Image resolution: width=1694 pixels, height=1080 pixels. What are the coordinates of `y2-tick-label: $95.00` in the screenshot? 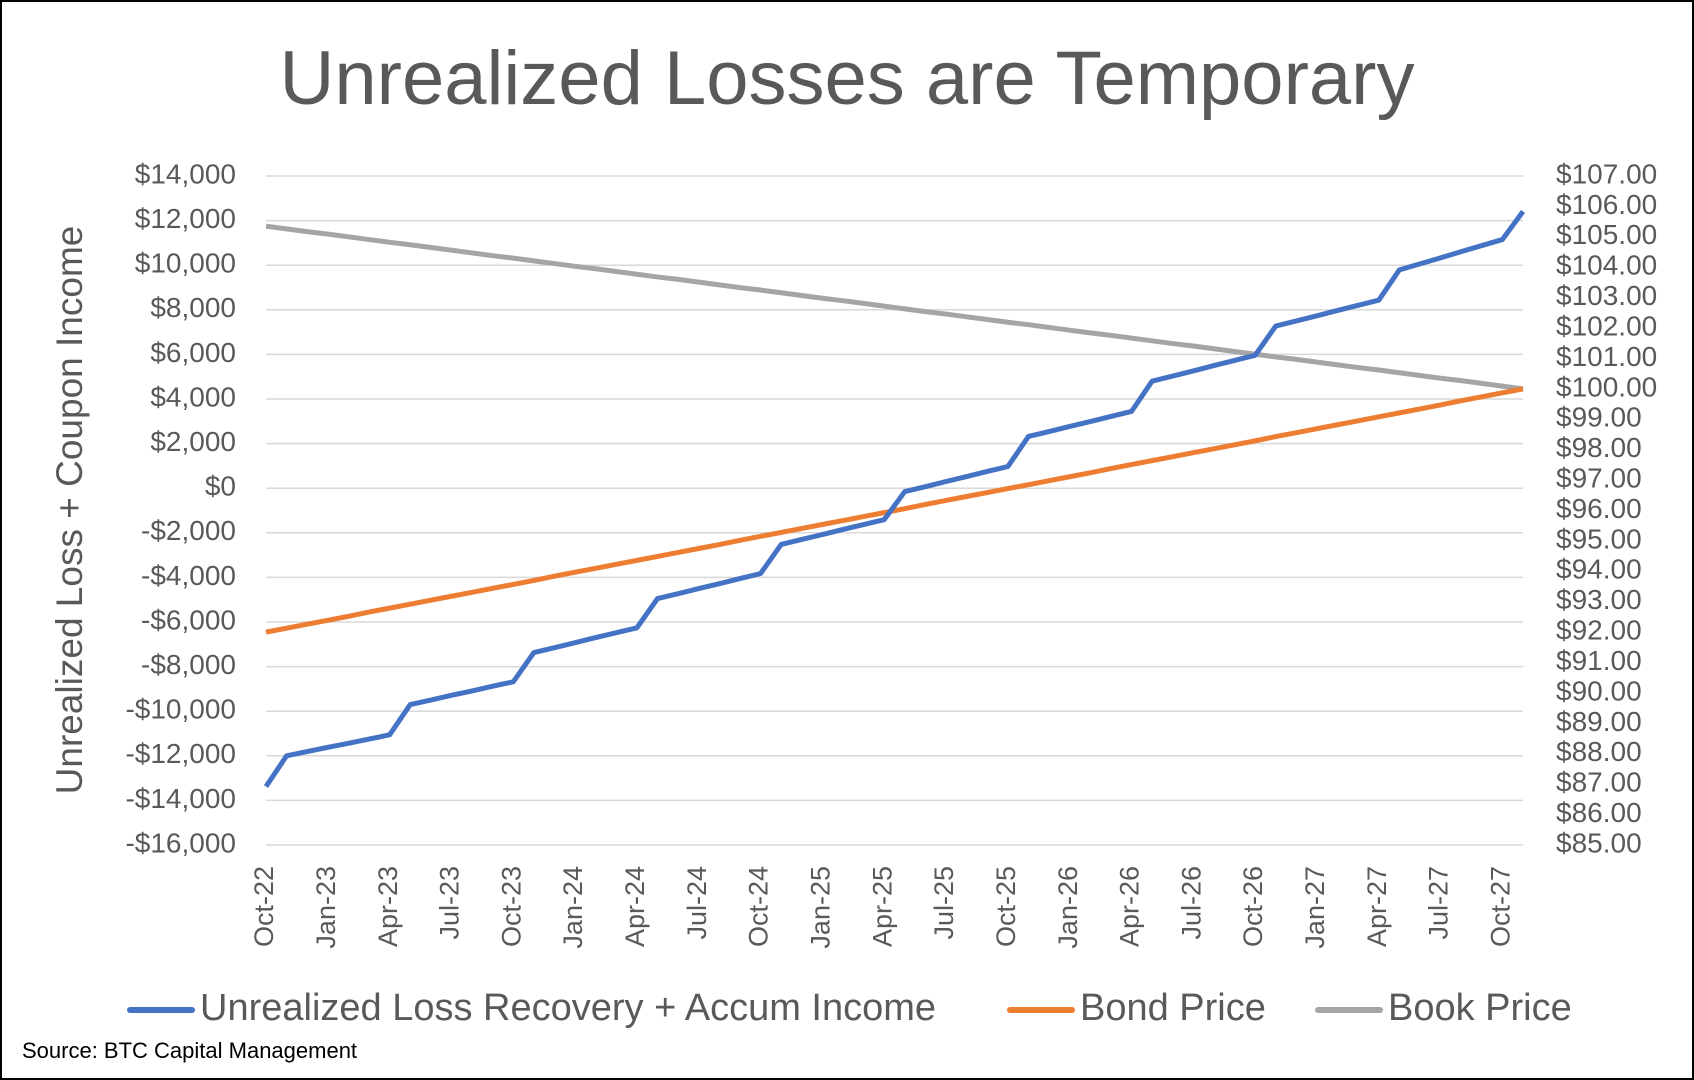 It's located at (1599, 538).